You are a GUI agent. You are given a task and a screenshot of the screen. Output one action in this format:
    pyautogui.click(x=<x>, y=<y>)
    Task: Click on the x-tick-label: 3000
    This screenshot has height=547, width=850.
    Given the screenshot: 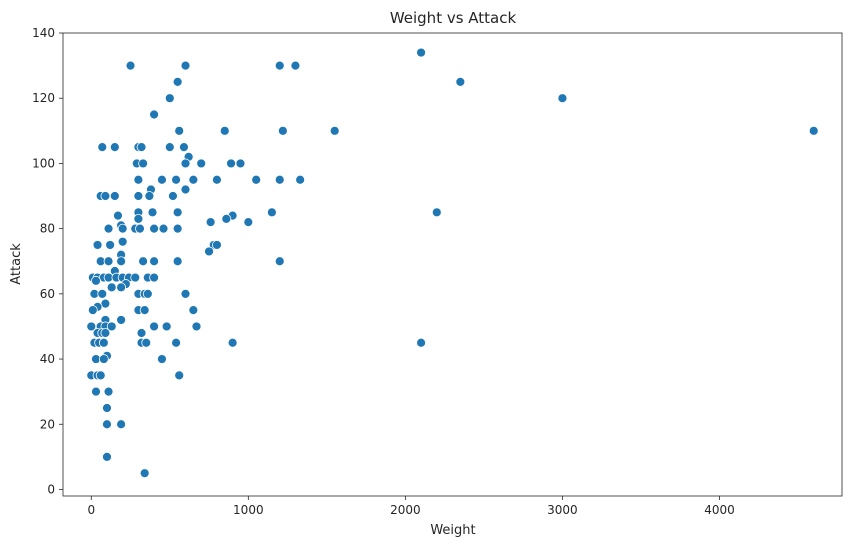 What is the action you would take?
    pyautogui.click(x=562, y=510)
    